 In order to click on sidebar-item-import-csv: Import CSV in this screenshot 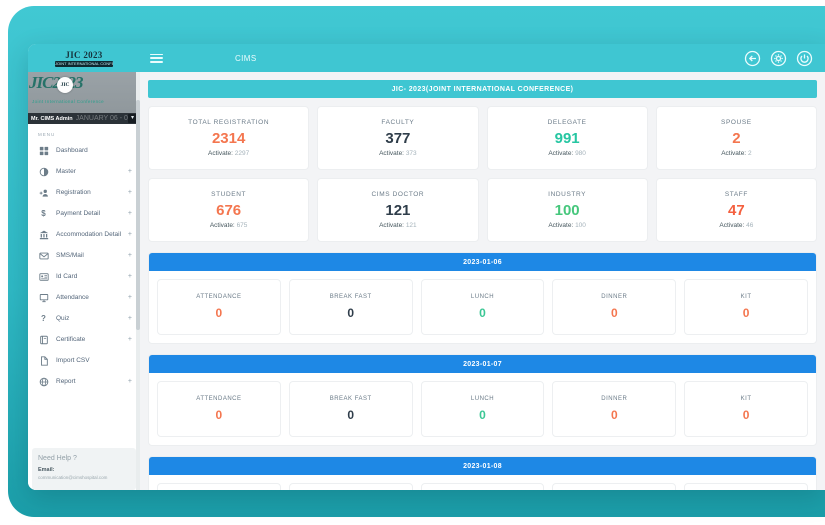, I will do `click(84, 360)`.